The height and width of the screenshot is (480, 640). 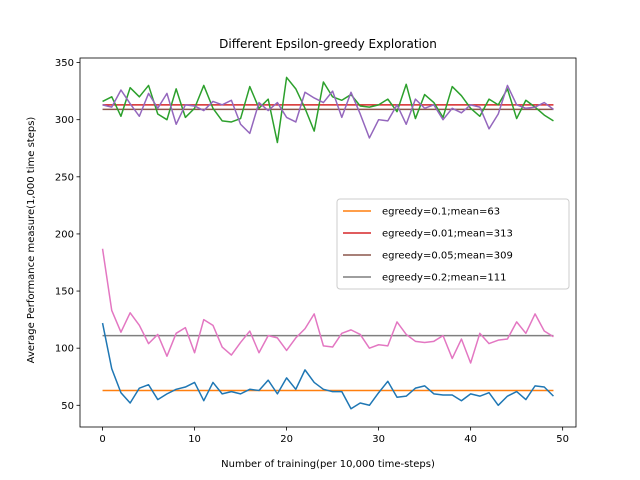 What do you see at coordinates (378, 439) in the screenshot?
I see `x-tick-label: 30` at bounding box center [378, 439].